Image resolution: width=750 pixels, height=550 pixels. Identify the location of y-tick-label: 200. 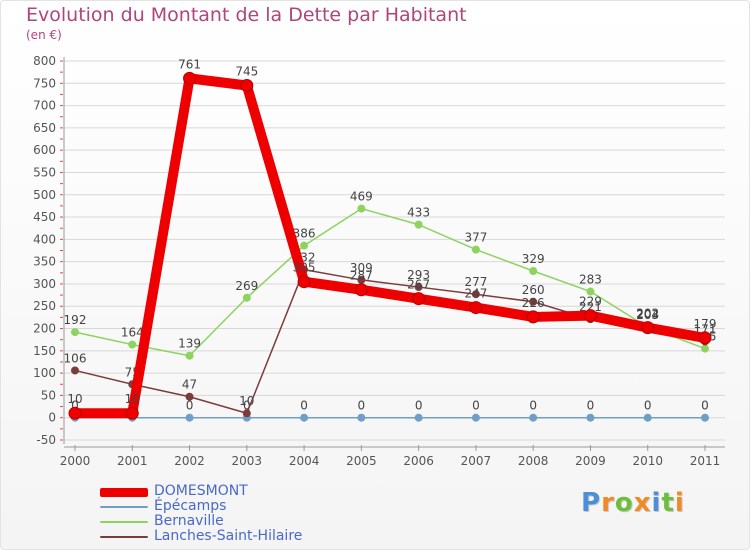
(44, 329).